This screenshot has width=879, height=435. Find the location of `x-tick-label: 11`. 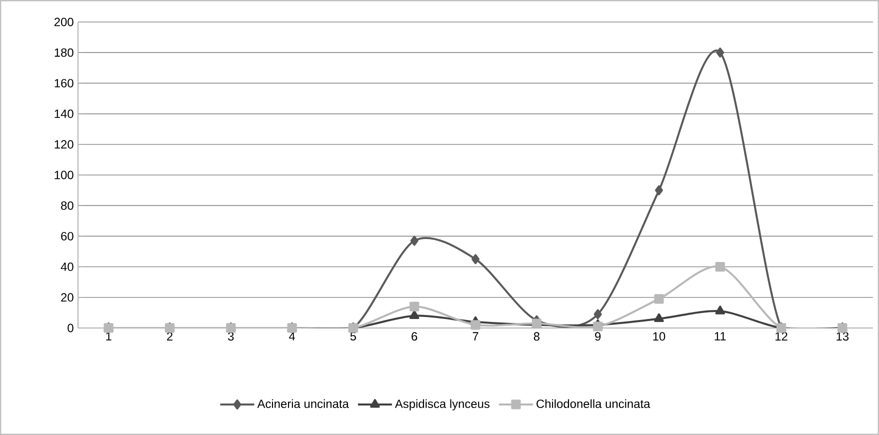

x-tick-label: 11 is located at coordinates (720, 336).